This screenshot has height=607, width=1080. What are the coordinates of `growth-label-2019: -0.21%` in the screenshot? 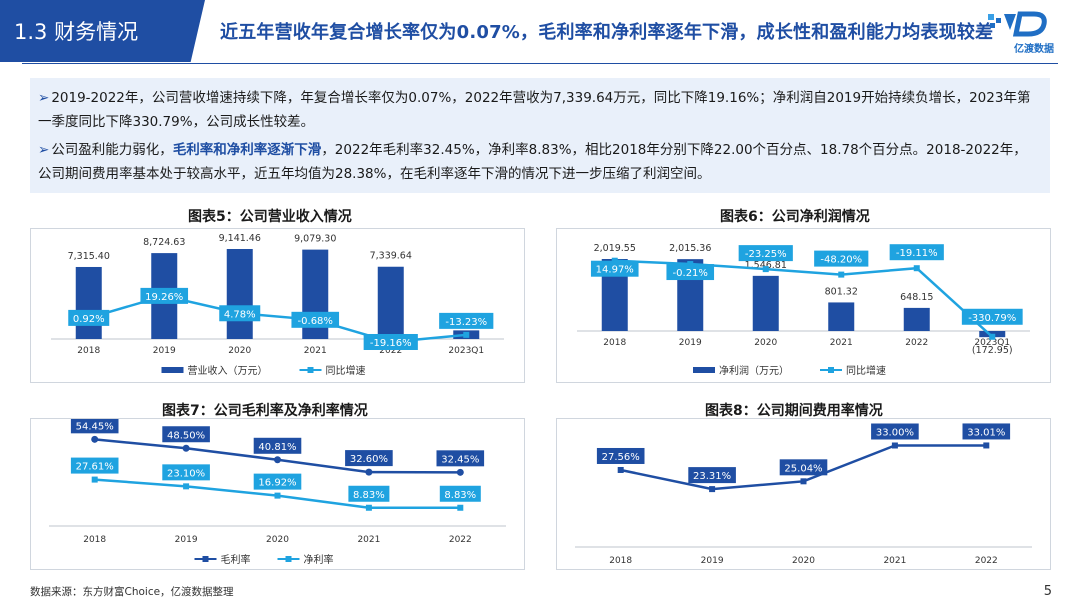 It's located at (690, 273).